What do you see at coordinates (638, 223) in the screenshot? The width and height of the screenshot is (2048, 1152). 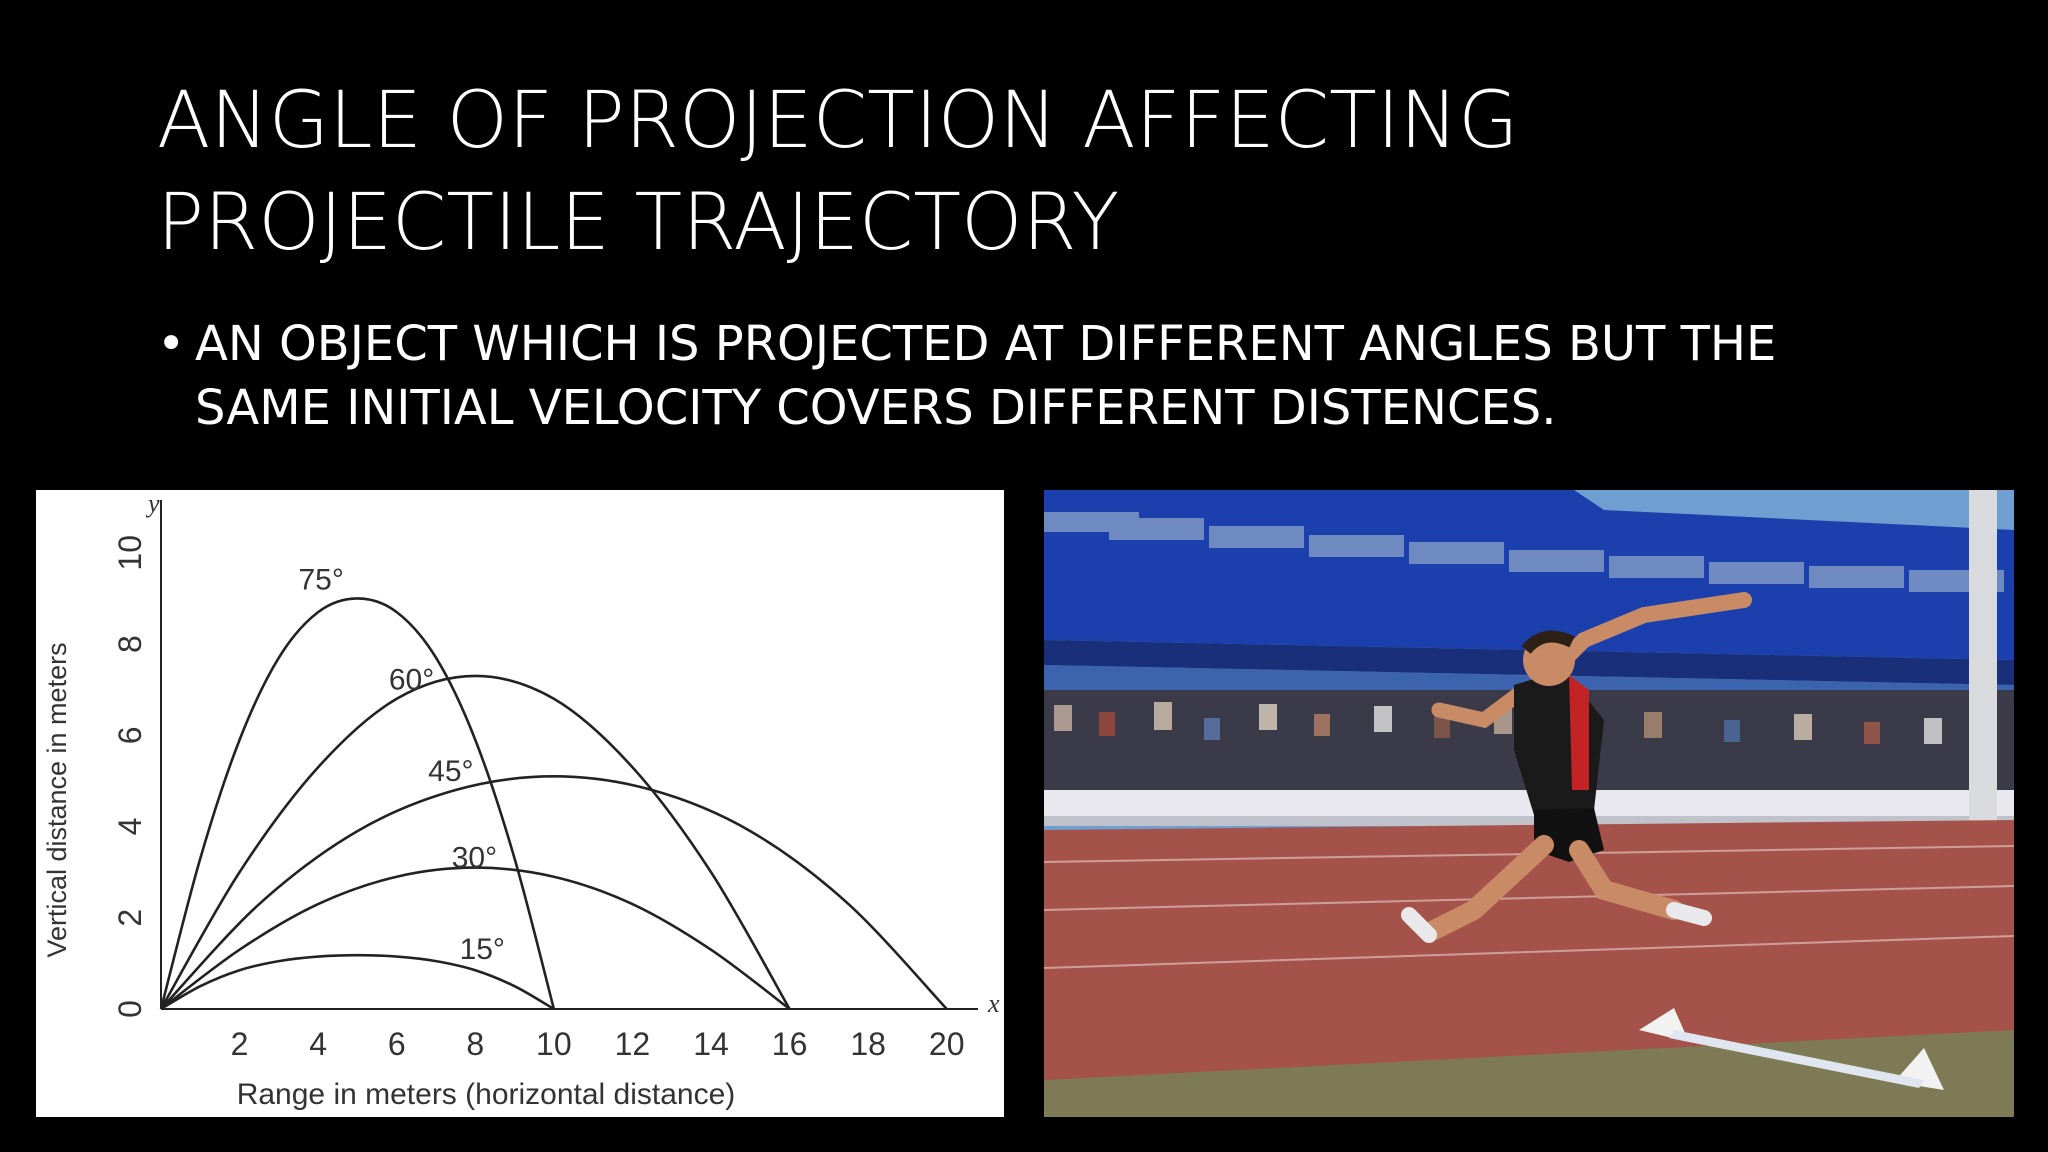 I see `slide-title-line-2: PROJECTILE TRAJECTORY` at bounding box center [638, 223].